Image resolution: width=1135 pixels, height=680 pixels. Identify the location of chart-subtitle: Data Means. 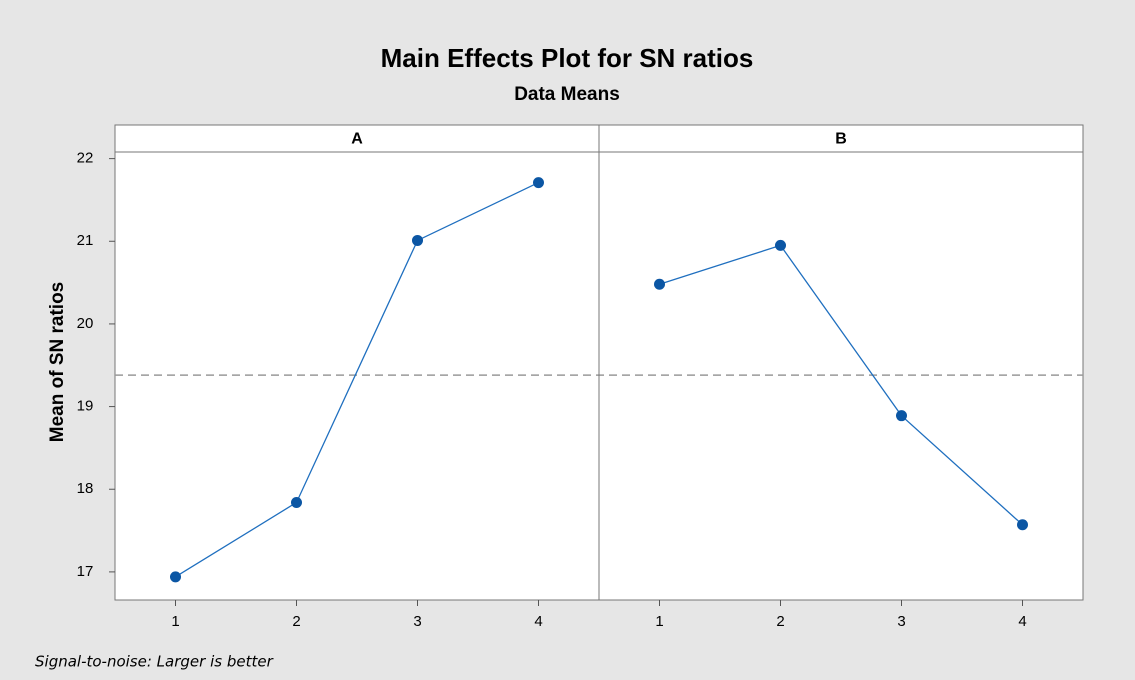
(567, 94).